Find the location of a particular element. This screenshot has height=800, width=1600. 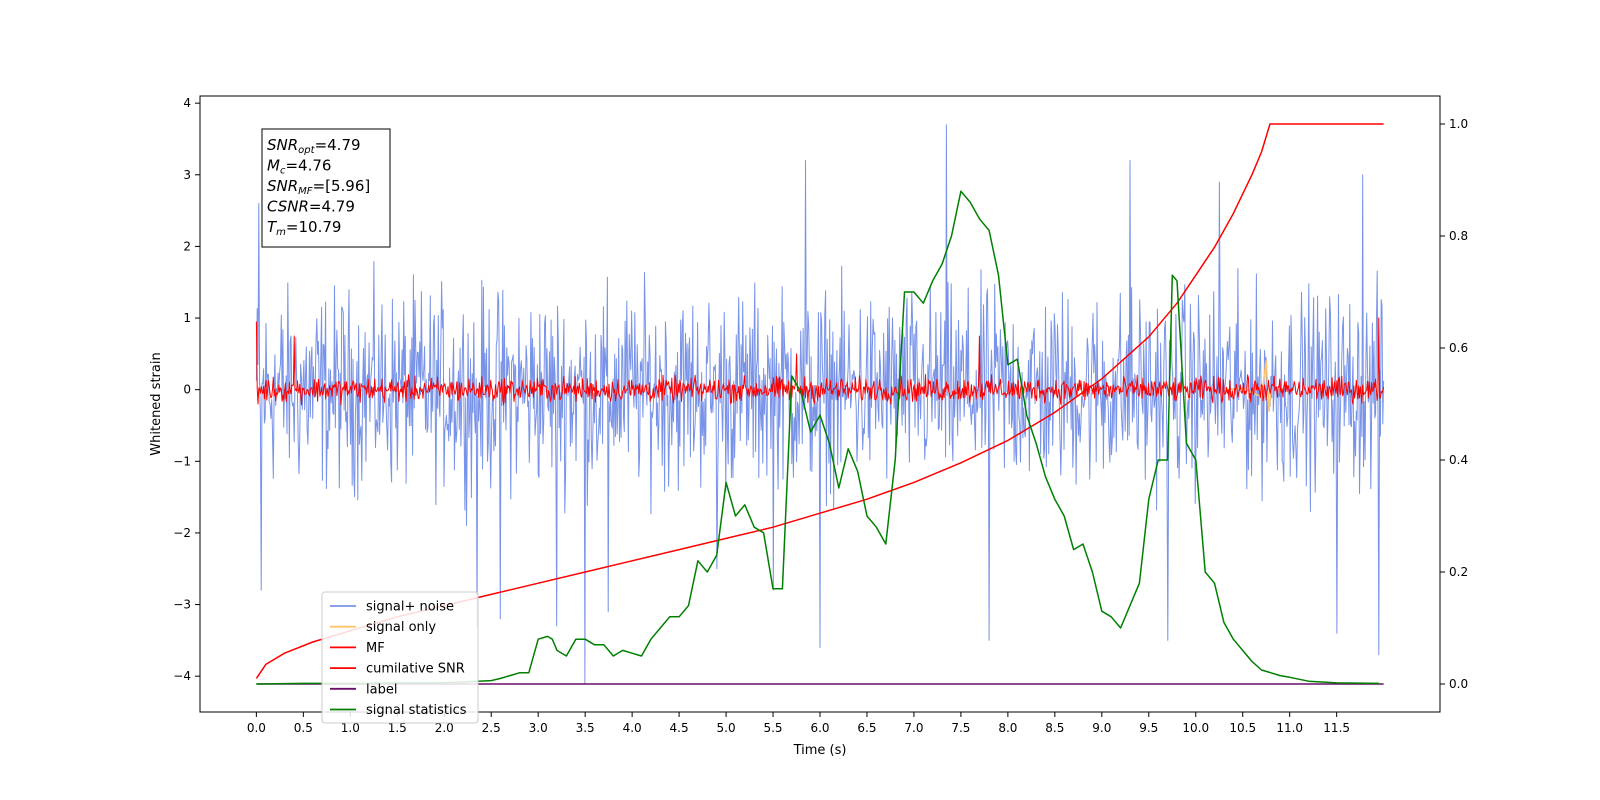

x-axis-label: Time (s) is located at coordinates (820, 750).